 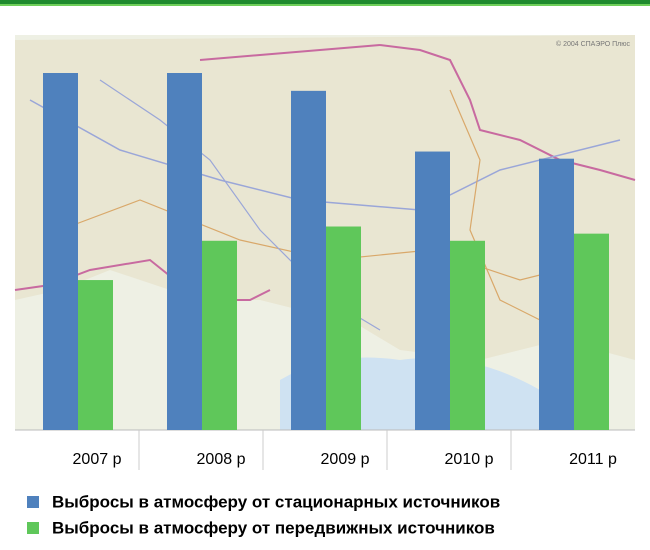 I want to click on x-tick-label: 2008 р, so click(x=221, y=459).